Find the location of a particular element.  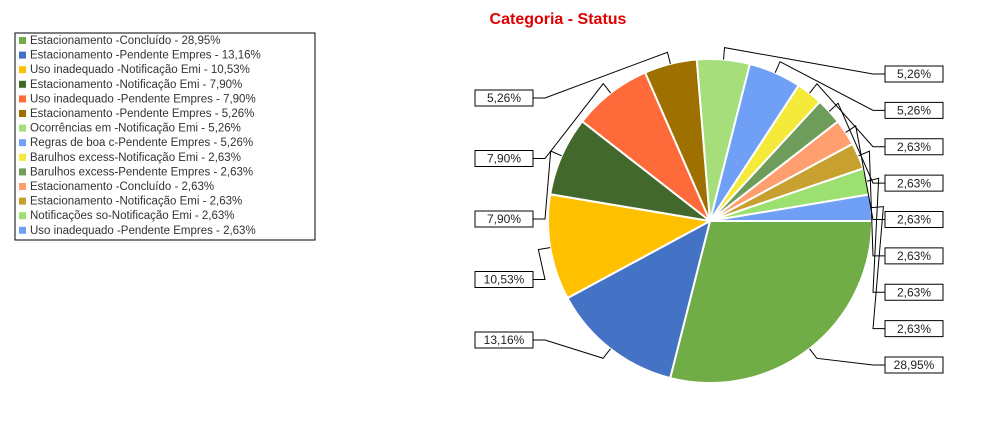

legend-label: Barulhos excess-Notificação Emi - 2,63% is located at coordinates (135, 158).